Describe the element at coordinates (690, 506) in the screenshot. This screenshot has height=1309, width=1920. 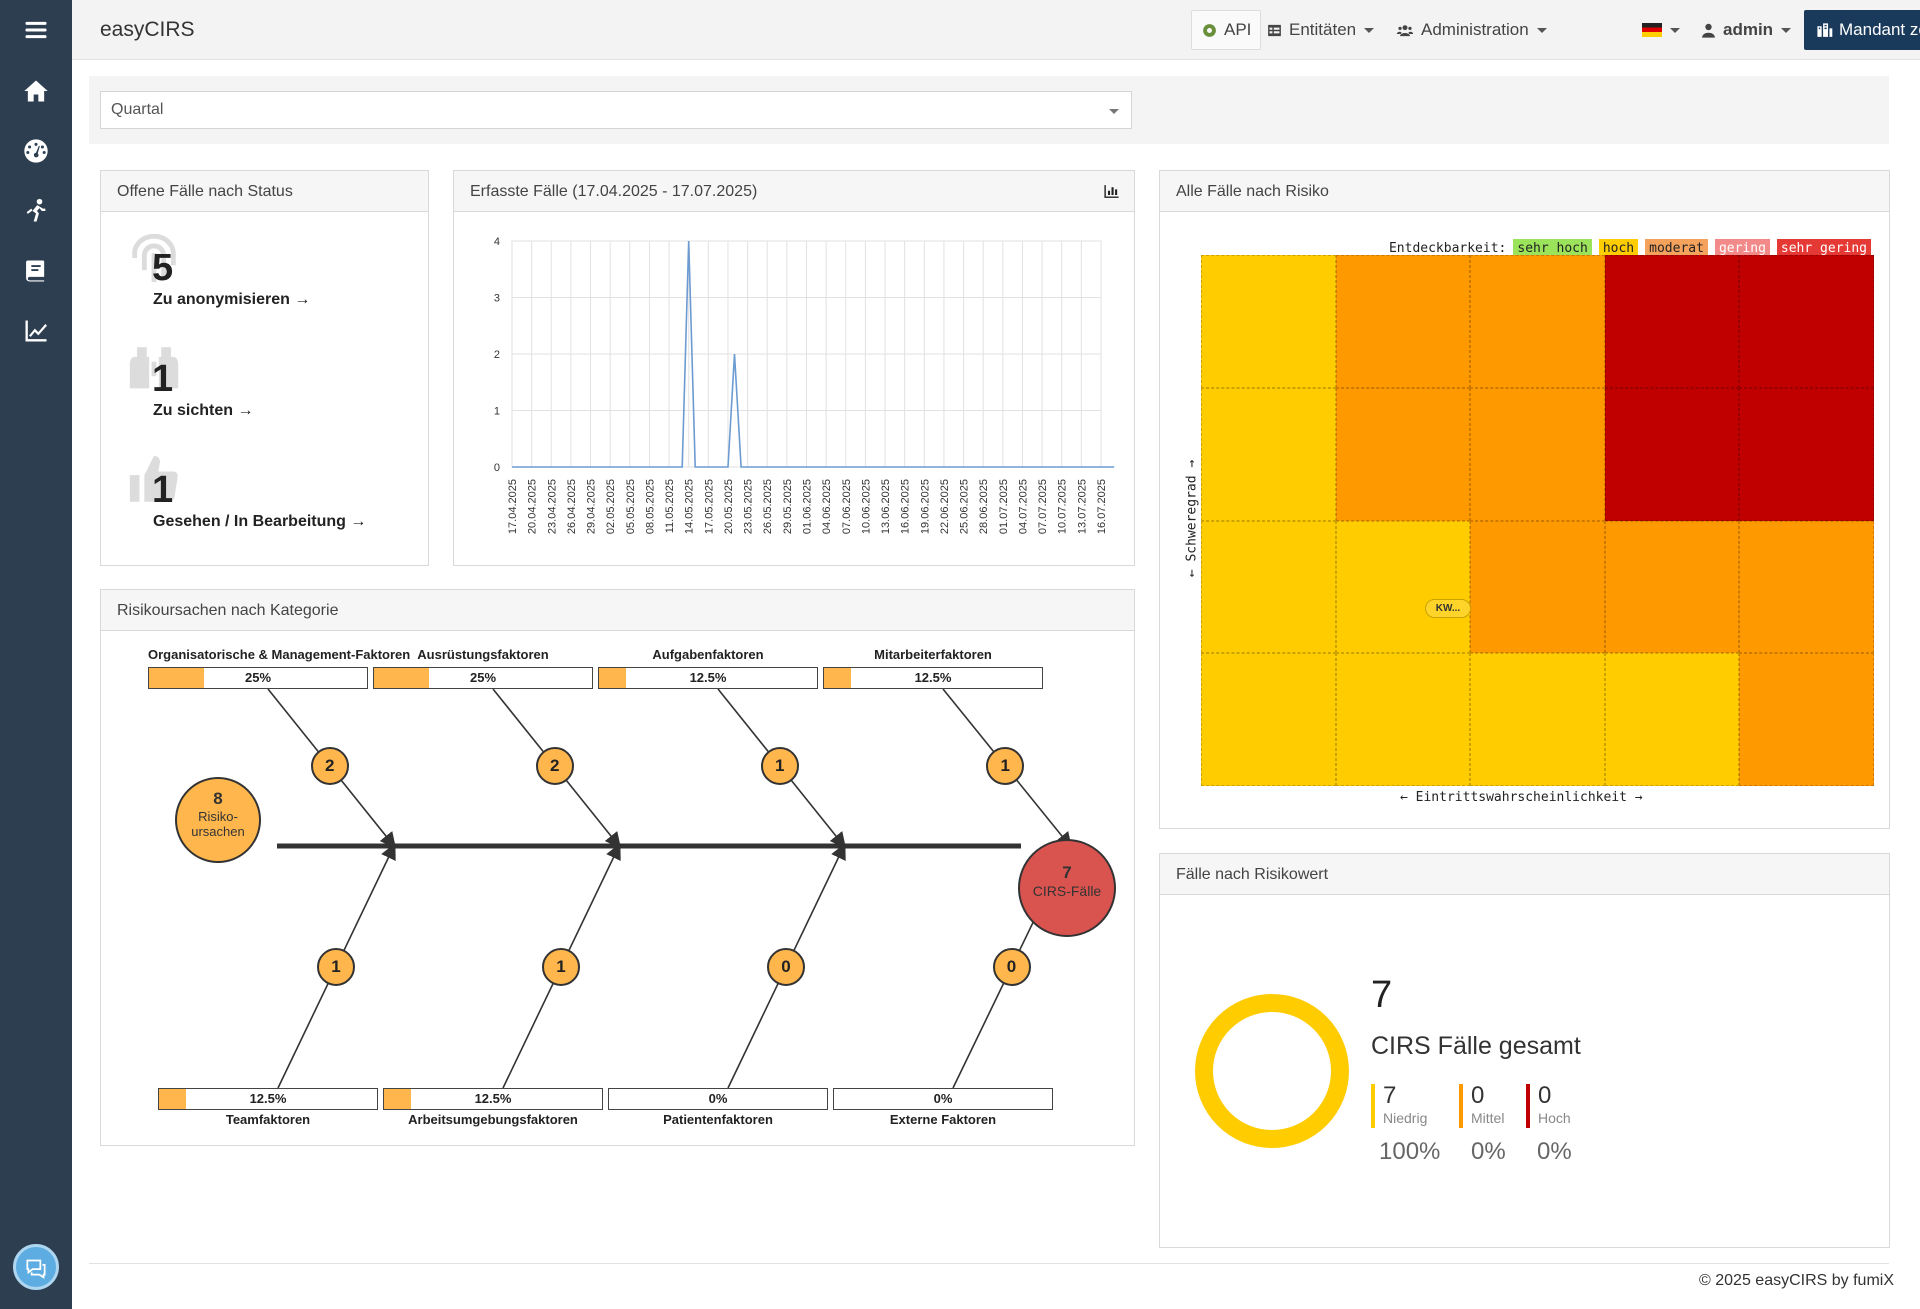
I see `x-tick-label: 14.05.2025` at that location.